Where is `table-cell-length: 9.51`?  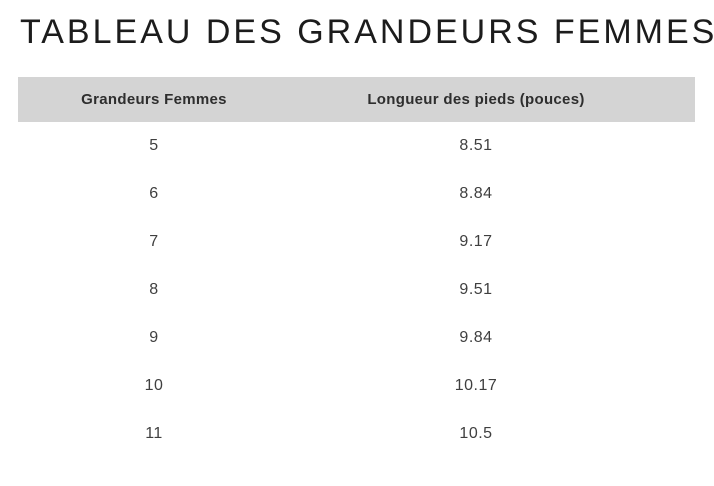 table-cell-length: 9.51 is located at coordinates (476, 289).